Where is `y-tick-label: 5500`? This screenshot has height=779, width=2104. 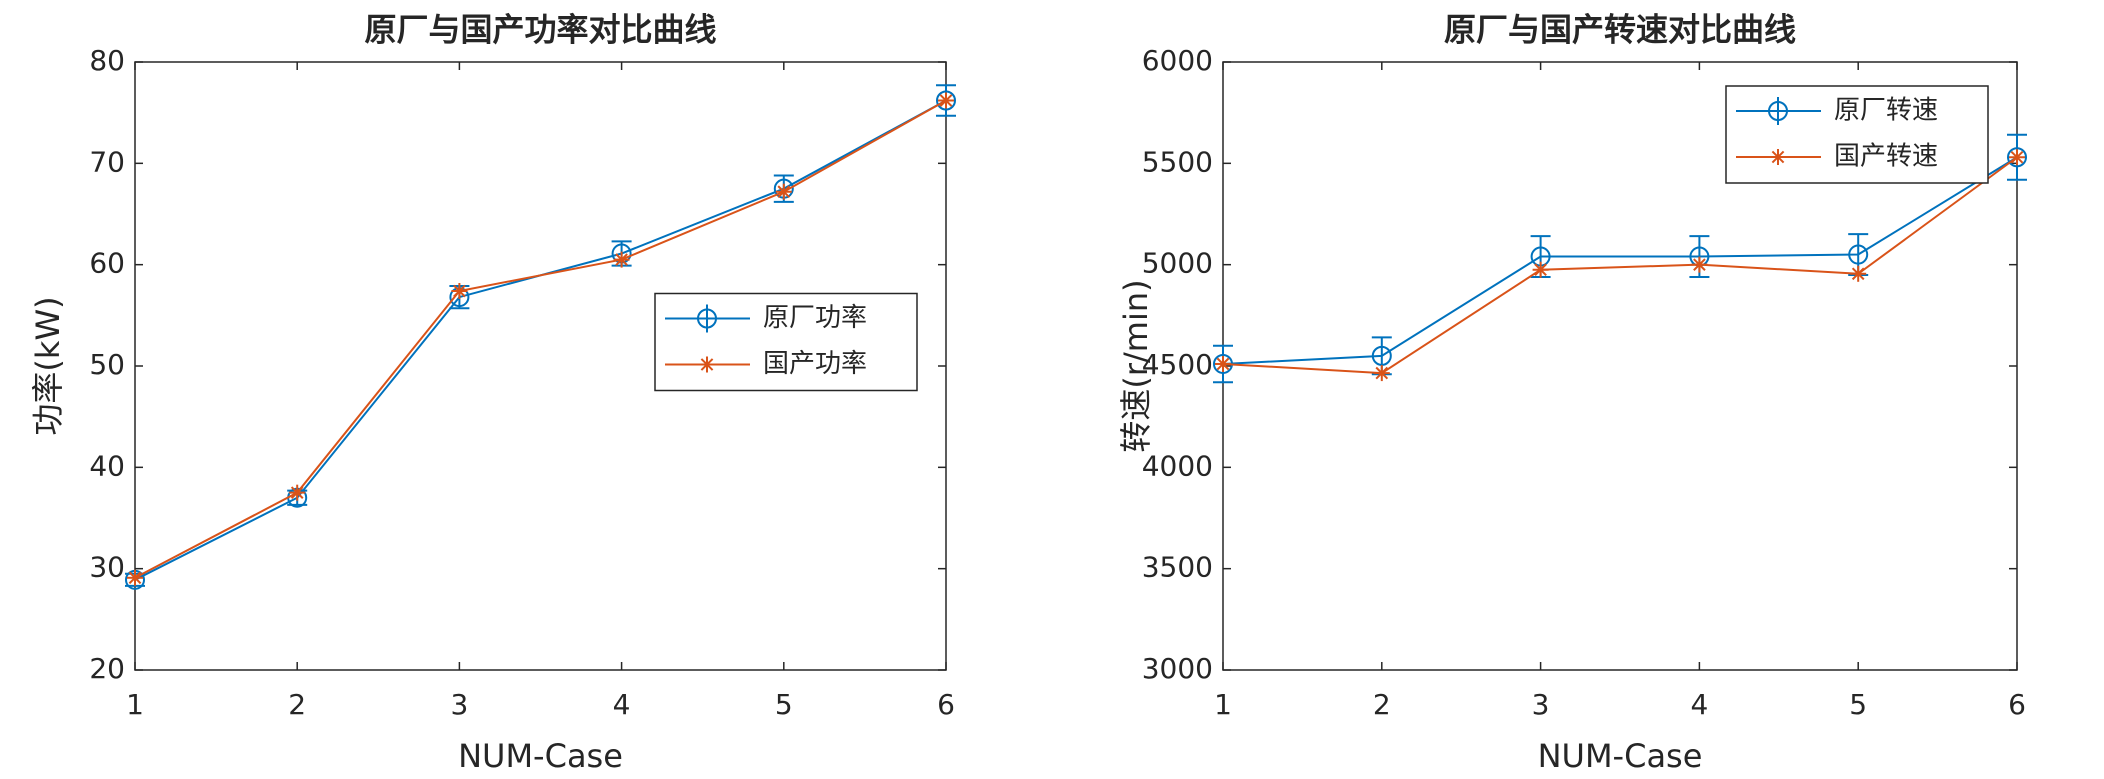 y-tick-label: 5500 is located at coordinates (1177, 161).